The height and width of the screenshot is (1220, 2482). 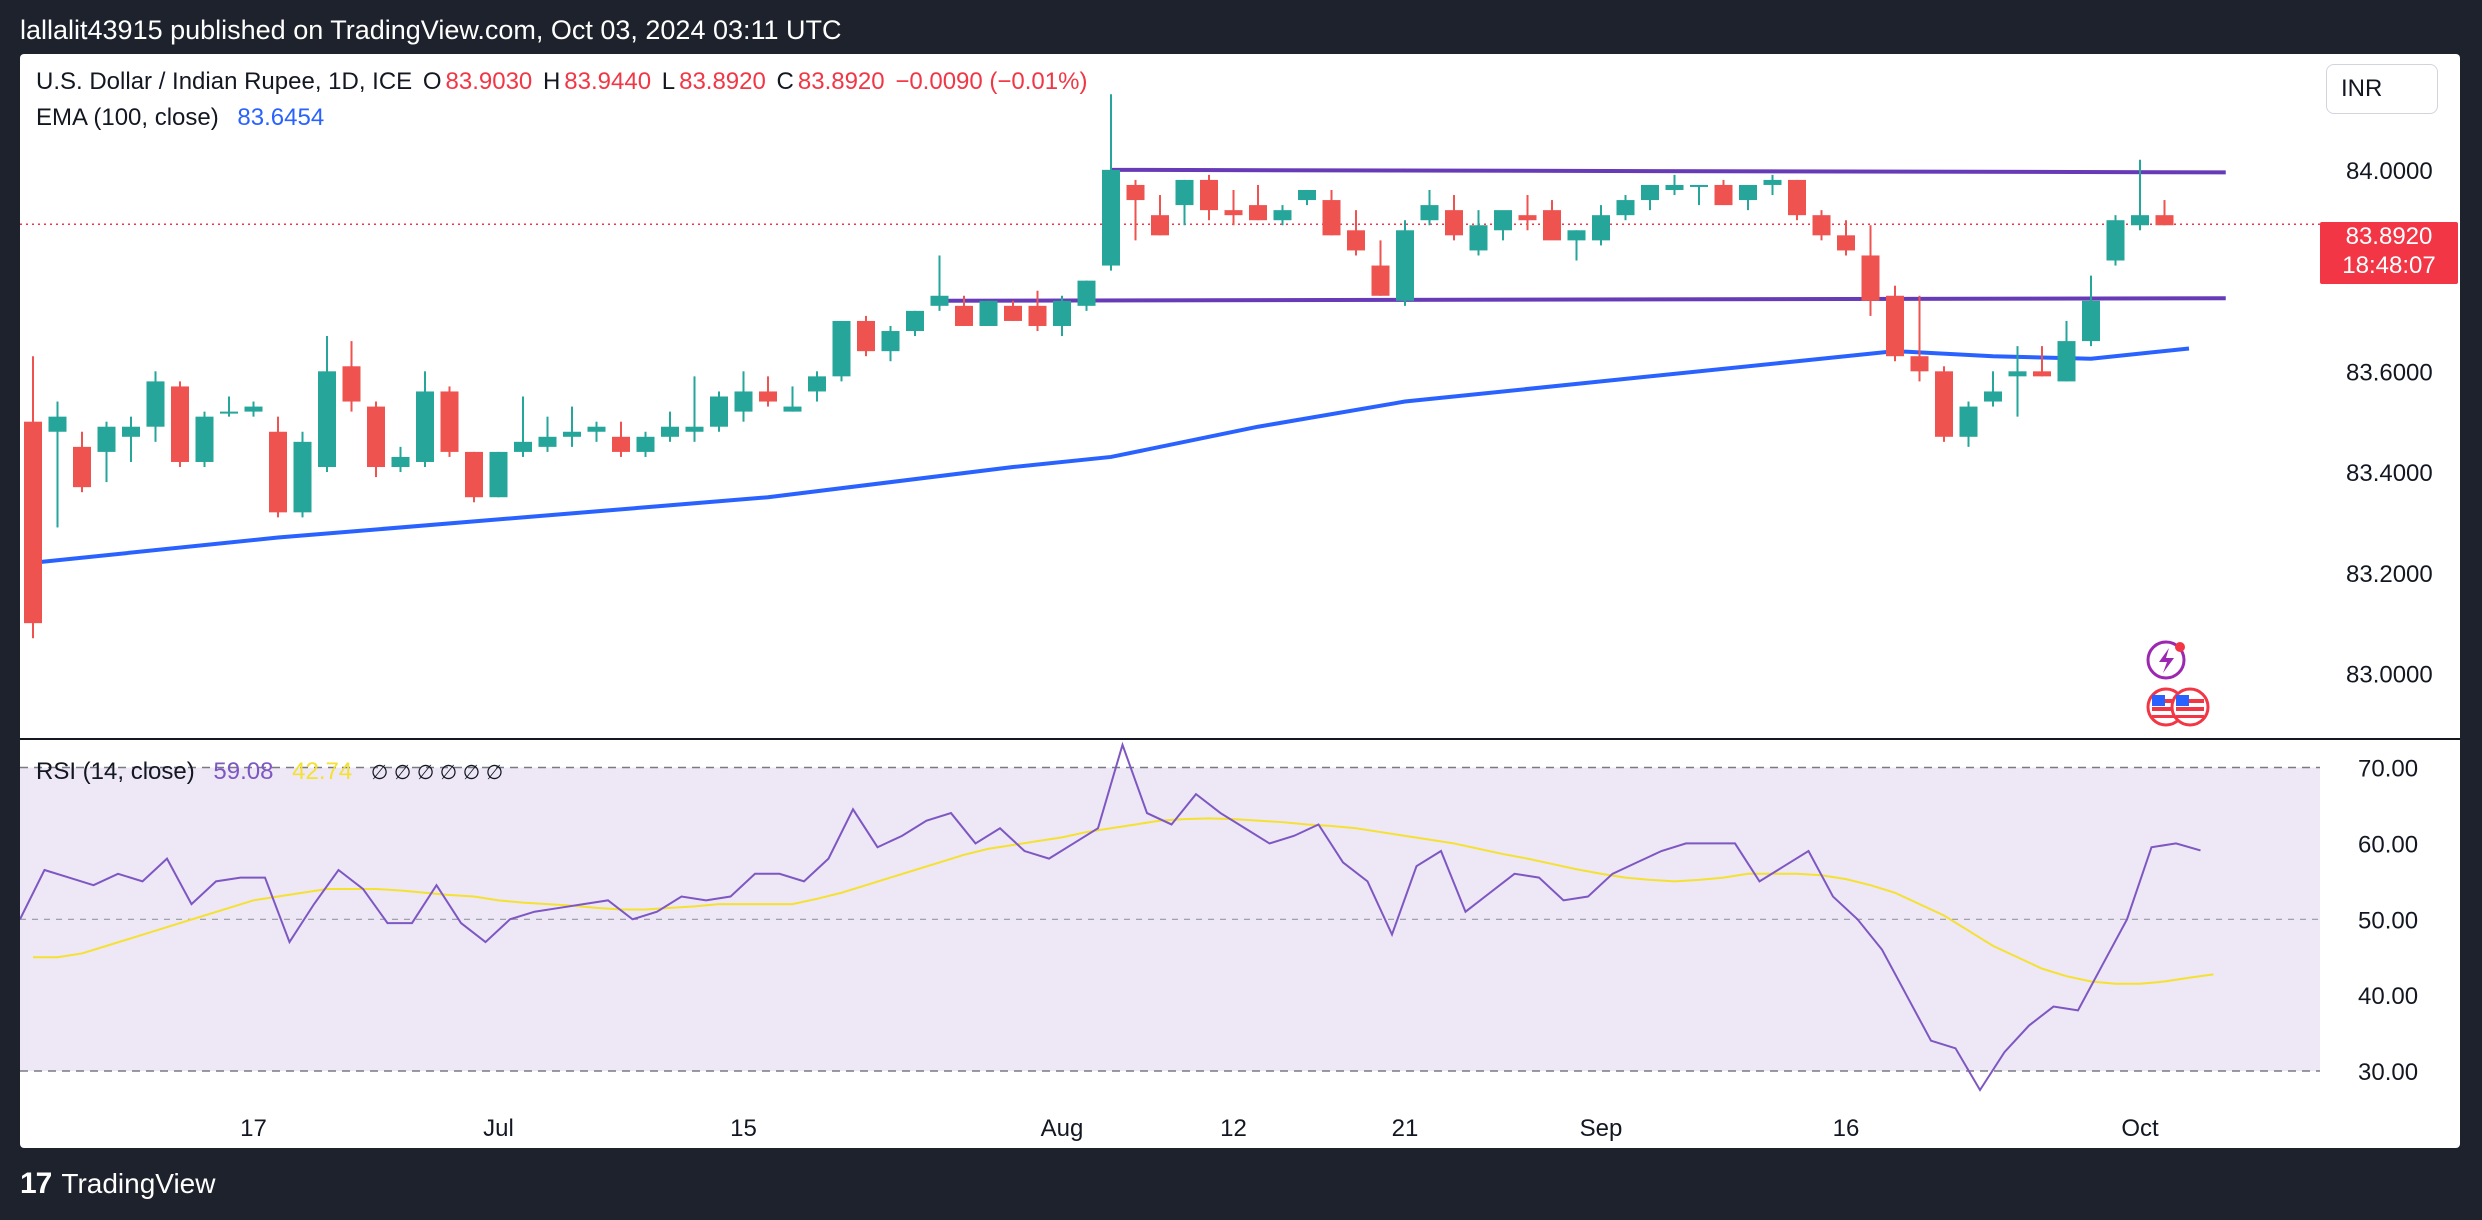 I want to click on symbol-title: U.S. Dollar / Indian Rupee, 1D, ICE, so click(x=224, y=81).